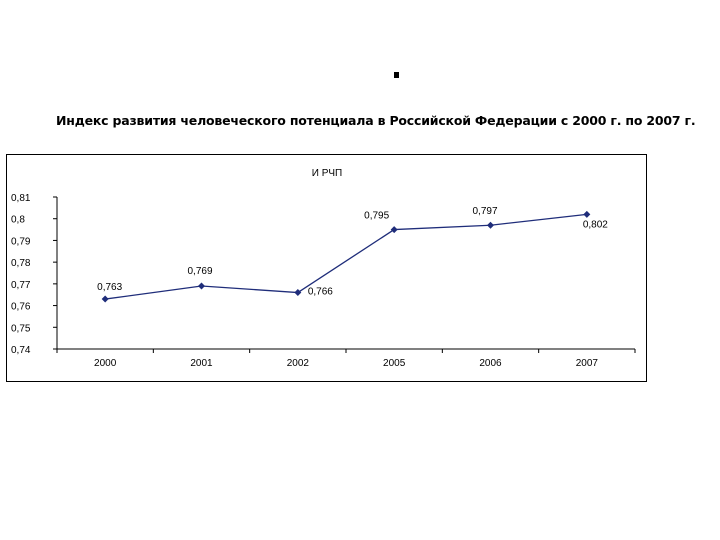 The image size is (720, 540). Describe the element at coordinates (320, 292) in the screenshot. I see `data-label: 0,766` at that location.